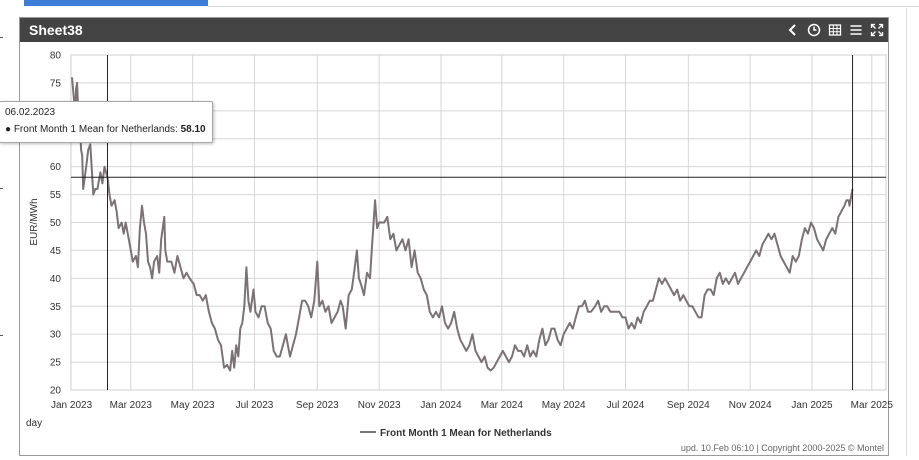 This screenshot has height=460, width=919. I want to click on x-tick-label: Jul 2024, so click(626, 405).